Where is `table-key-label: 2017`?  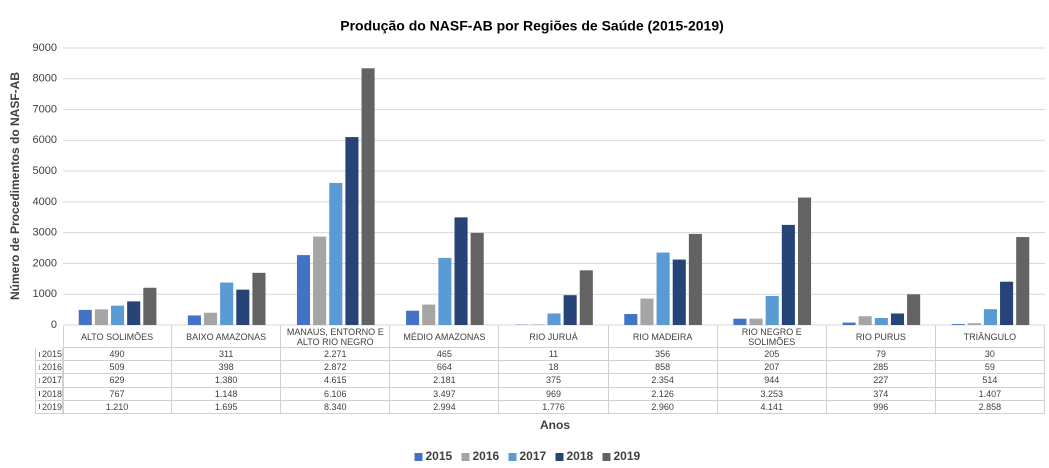
table-key-label: 2017 is located at coordinates (51, 380).